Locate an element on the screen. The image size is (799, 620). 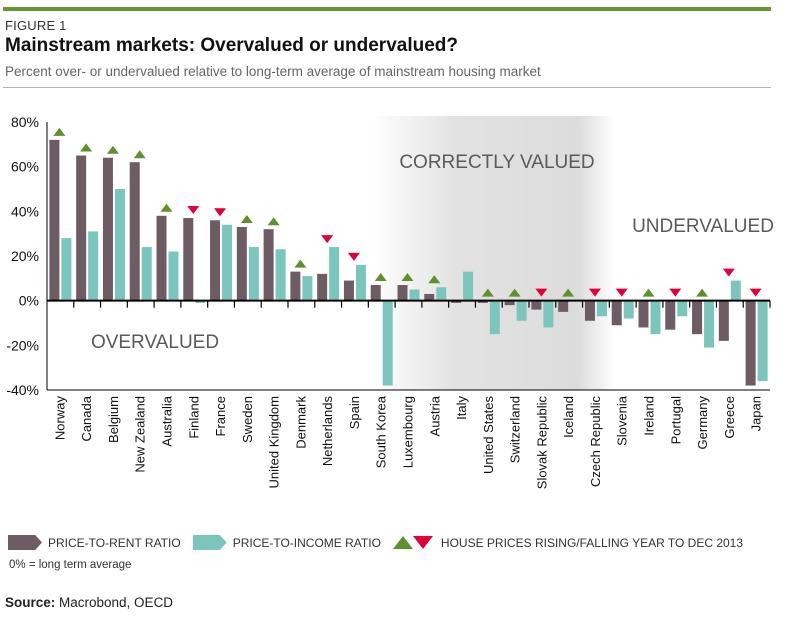
x-tick-label: South Korea is located at coordinates (381, 431).